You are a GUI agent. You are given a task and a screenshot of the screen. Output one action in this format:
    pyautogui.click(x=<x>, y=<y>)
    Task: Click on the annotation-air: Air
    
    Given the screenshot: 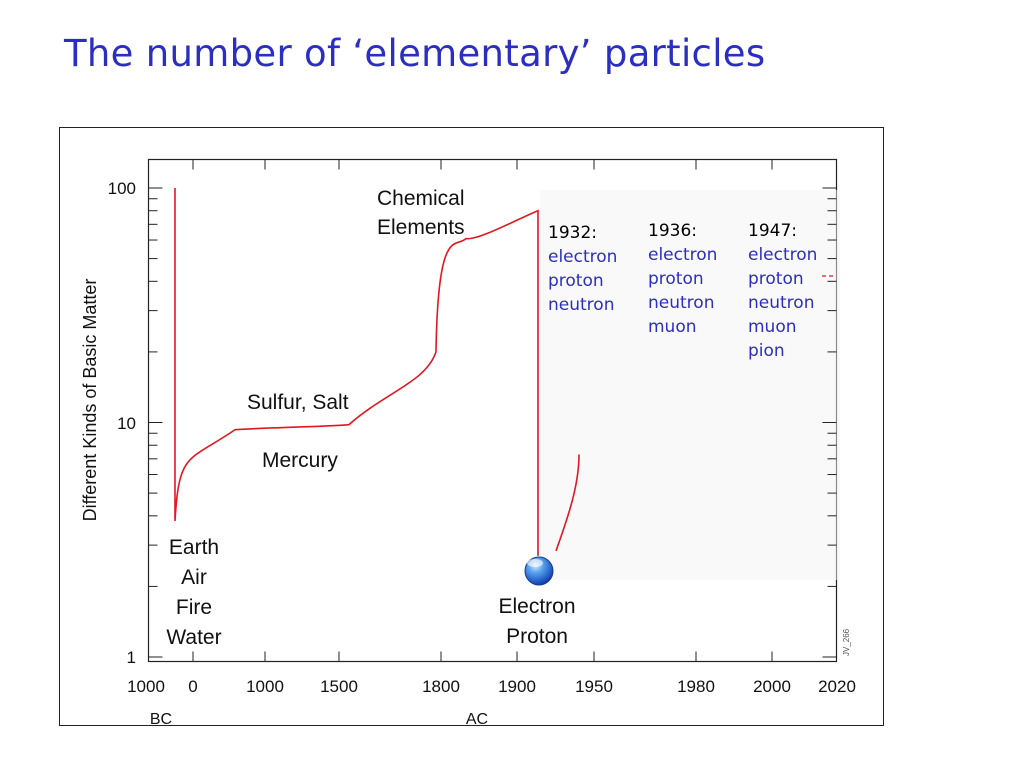 What is the action you would take?
    pyautogui.click(x=194, y=577)
    